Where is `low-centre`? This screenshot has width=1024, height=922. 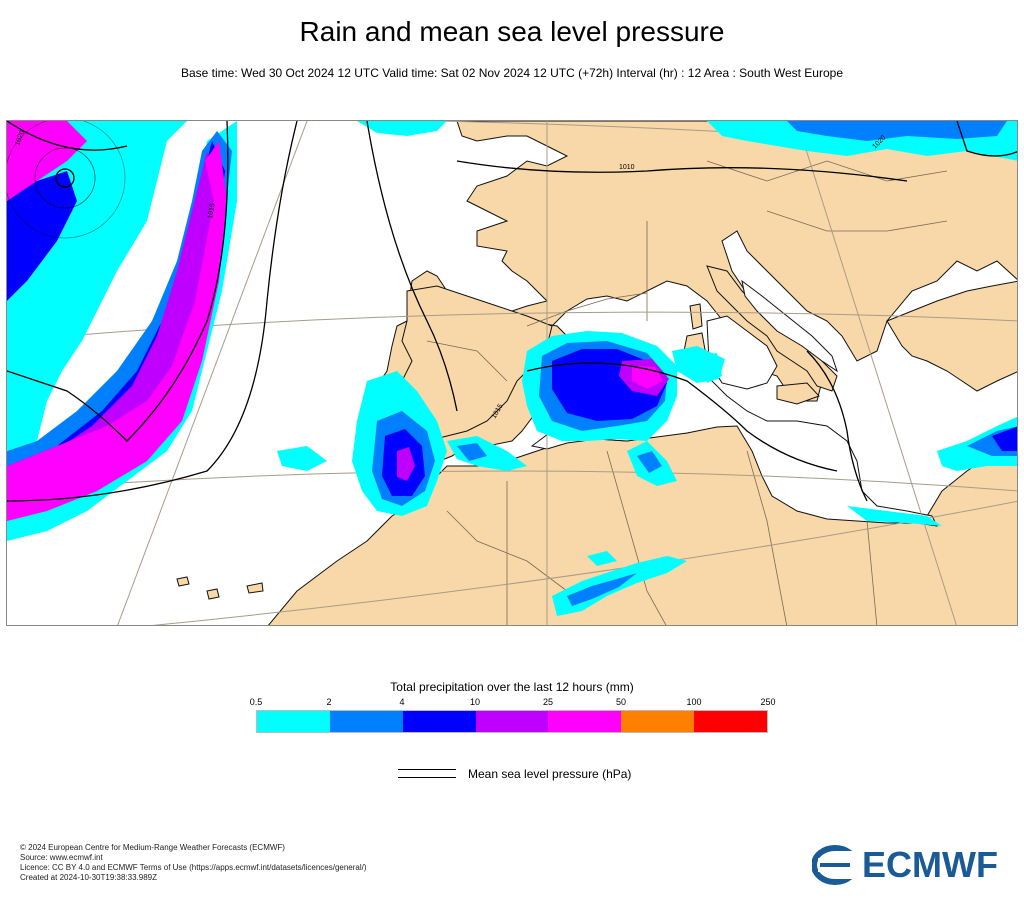
low-centre is located at coordinates (65, 178).